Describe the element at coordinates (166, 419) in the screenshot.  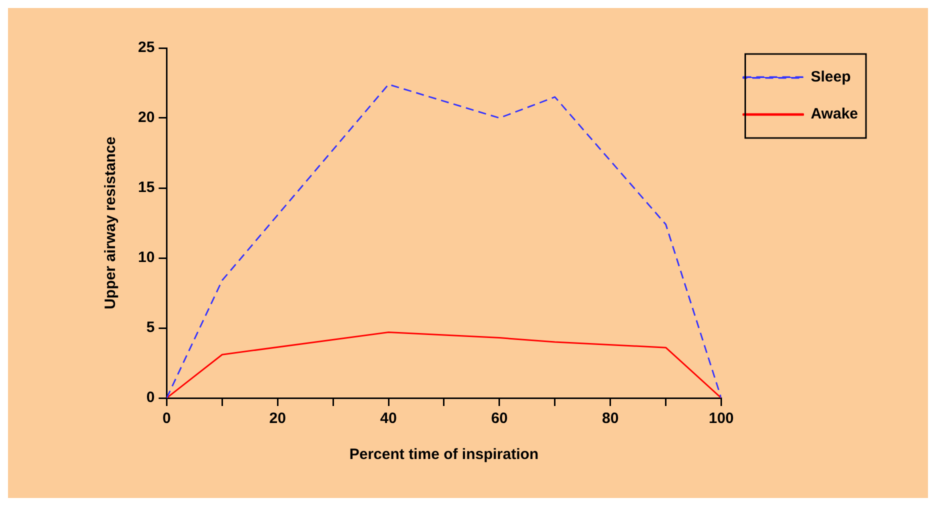
I see `x-tick-label: 0` at that location.